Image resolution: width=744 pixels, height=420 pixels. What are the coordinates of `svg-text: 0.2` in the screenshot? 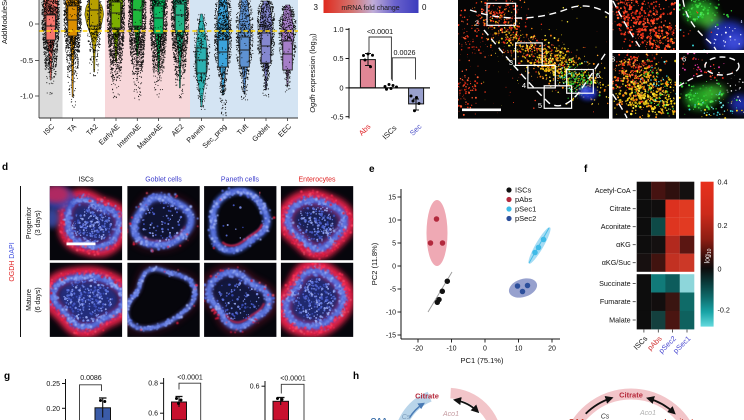 It's located at (723, 225).